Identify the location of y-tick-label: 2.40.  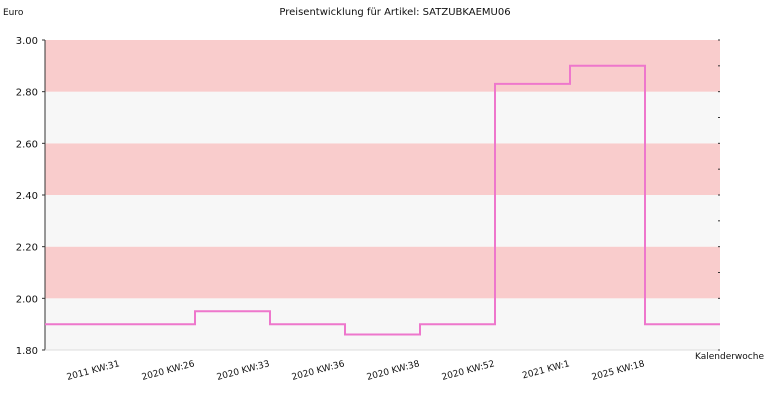
(27, 196).